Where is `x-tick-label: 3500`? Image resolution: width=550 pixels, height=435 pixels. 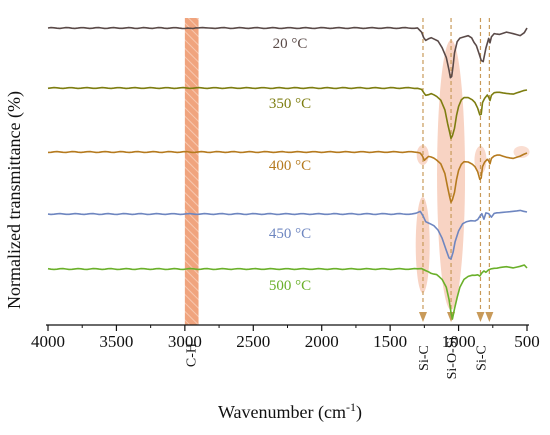
x-tick-label: 3500 is located at coordinates (116, 341).